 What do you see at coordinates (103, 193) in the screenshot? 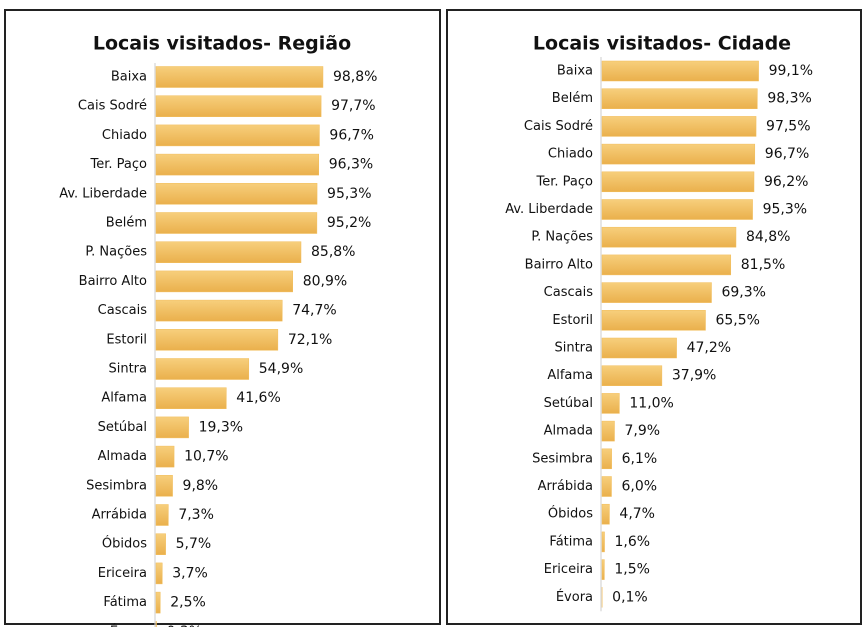
I see `category-label: Av. Liberdade` at bounding box center [103, 193].